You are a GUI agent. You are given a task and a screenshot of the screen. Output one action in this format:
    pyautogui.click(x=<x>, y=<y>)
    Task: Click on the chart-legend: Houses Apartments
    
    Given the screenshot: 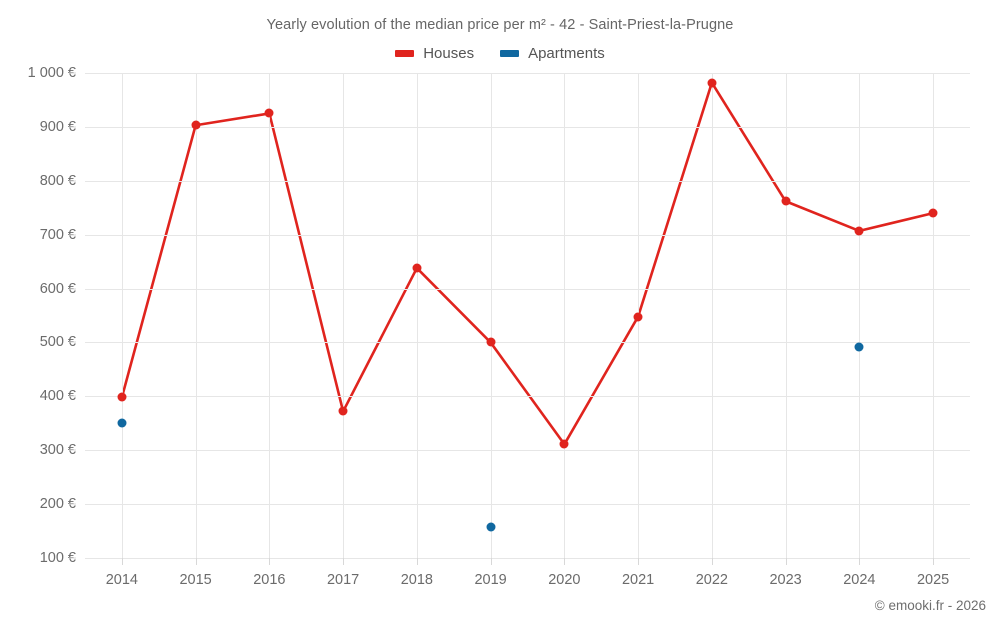 What is the action you would take?
    pyautogui.click(x=500, y=53)
    